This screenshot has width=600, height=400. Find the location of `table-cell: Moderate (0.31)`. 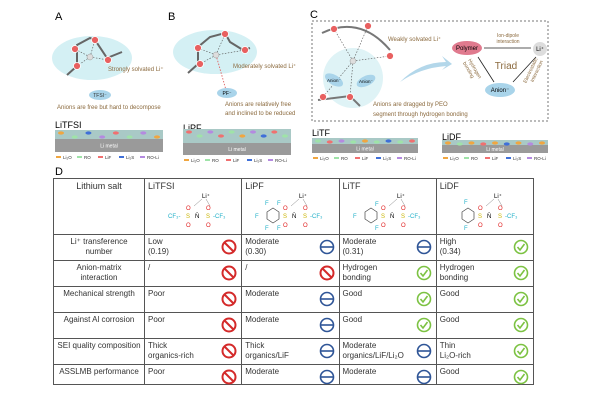

table-cell: Moderate (0.31) is located at coordinates (387, 247).